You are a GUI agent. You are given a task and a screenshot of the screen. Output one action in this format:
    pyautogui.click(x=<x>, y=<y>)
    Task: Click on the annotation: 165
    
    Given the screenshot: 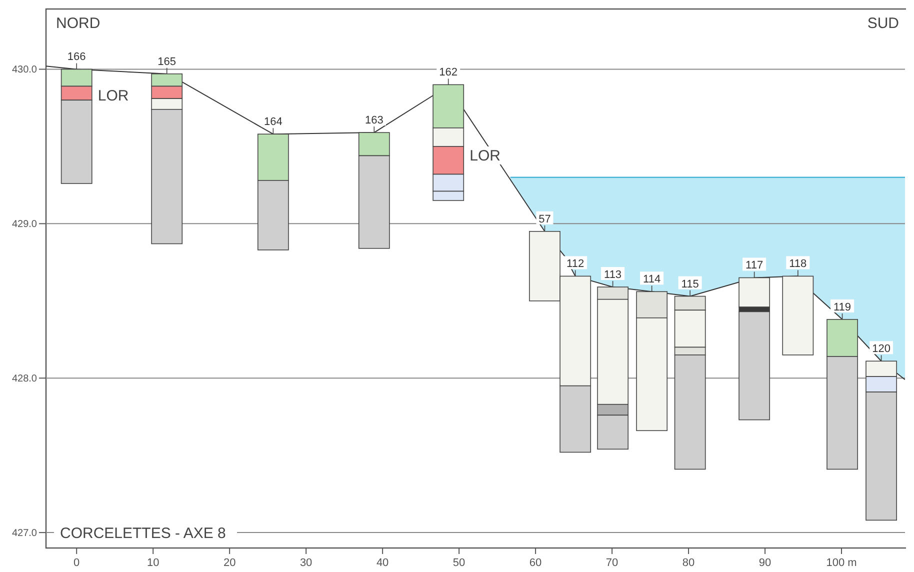 What is the action you would take?
    pyautogui.click(x=167, y=62)
    